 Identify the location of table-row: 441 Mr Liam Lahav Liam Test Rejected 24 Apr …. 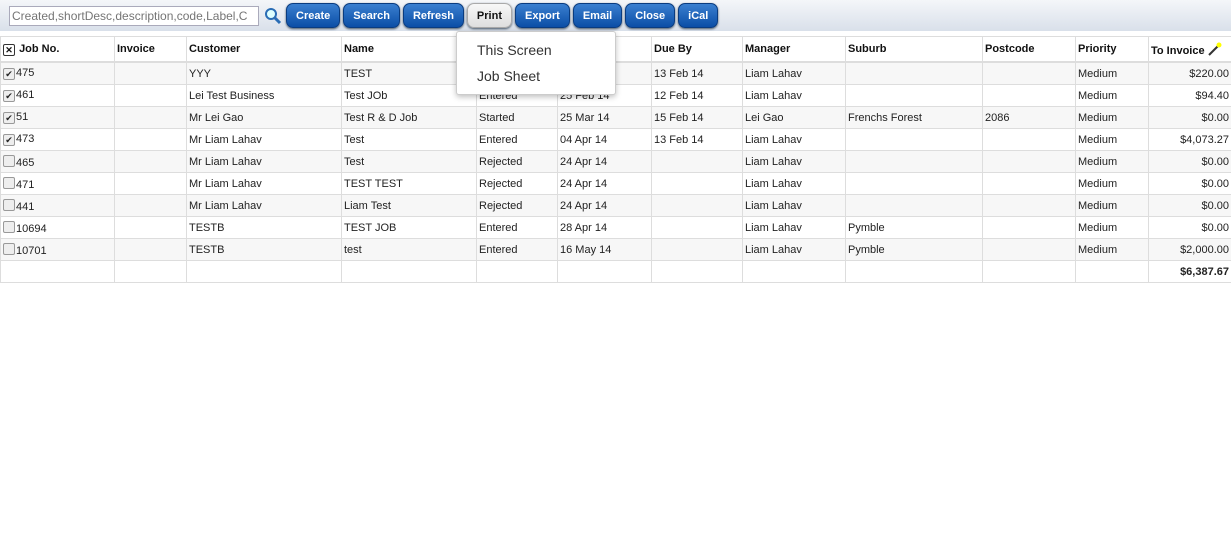
(615, 205).